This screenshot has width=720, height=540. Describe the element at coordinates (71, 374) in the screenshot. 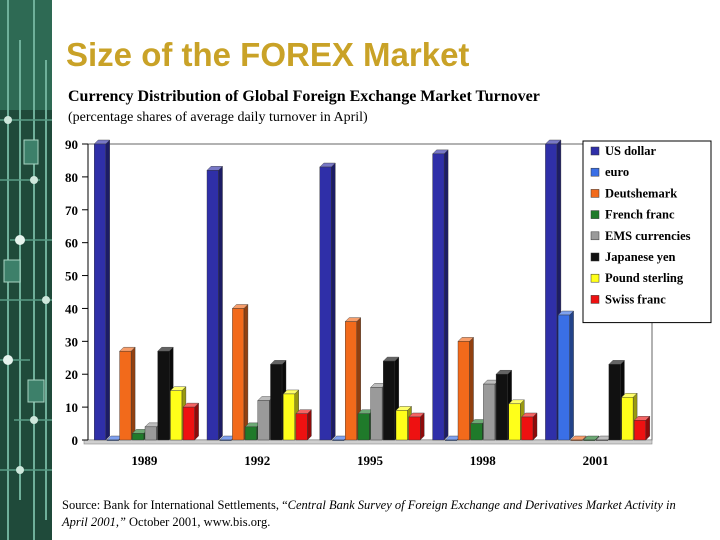

I see `y-tick-label: 20` at that location.